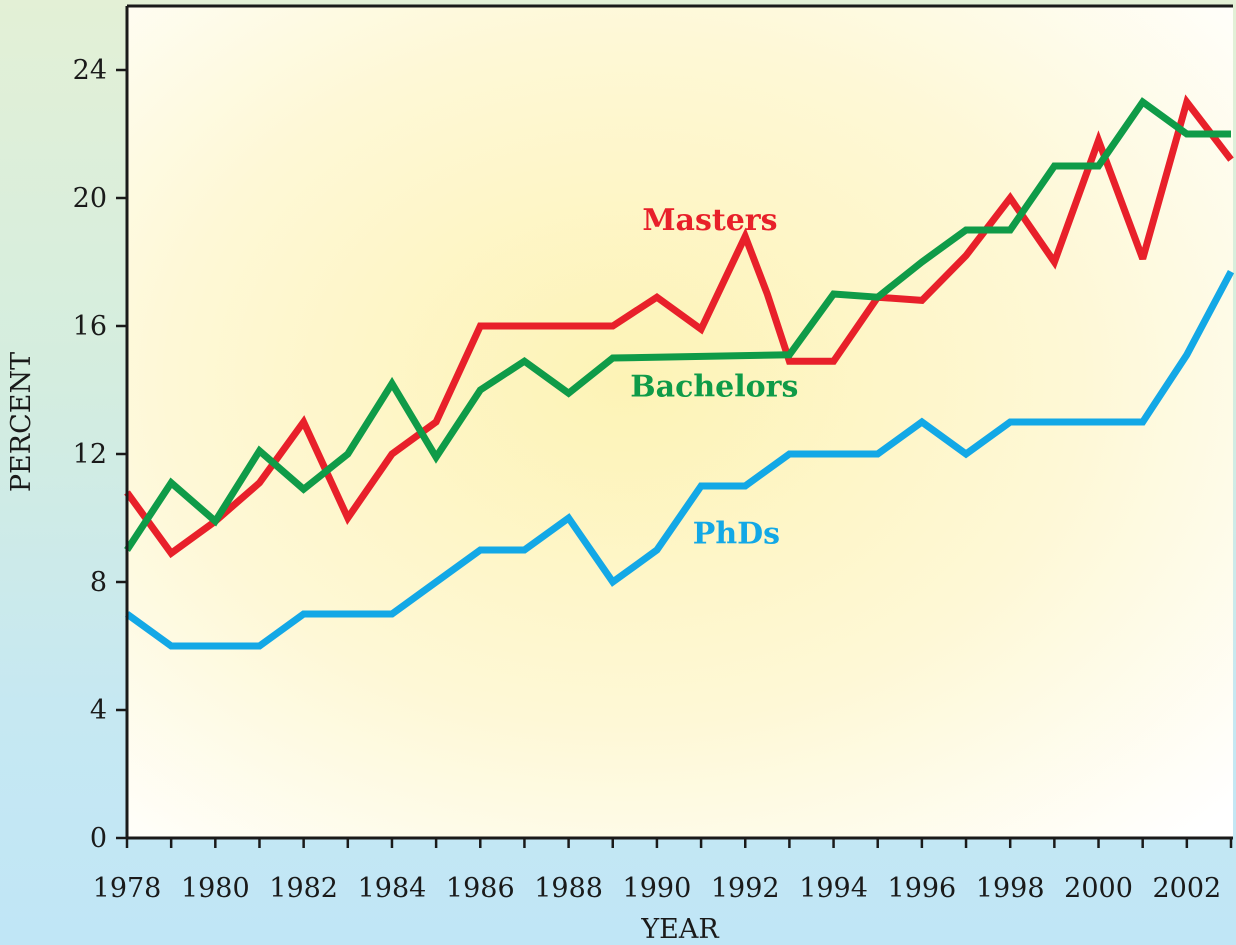  What do you see at coordinates (709, 220) in the screenshot?
I see `series-label-masters: Masters` at bounding box center [709, 220].